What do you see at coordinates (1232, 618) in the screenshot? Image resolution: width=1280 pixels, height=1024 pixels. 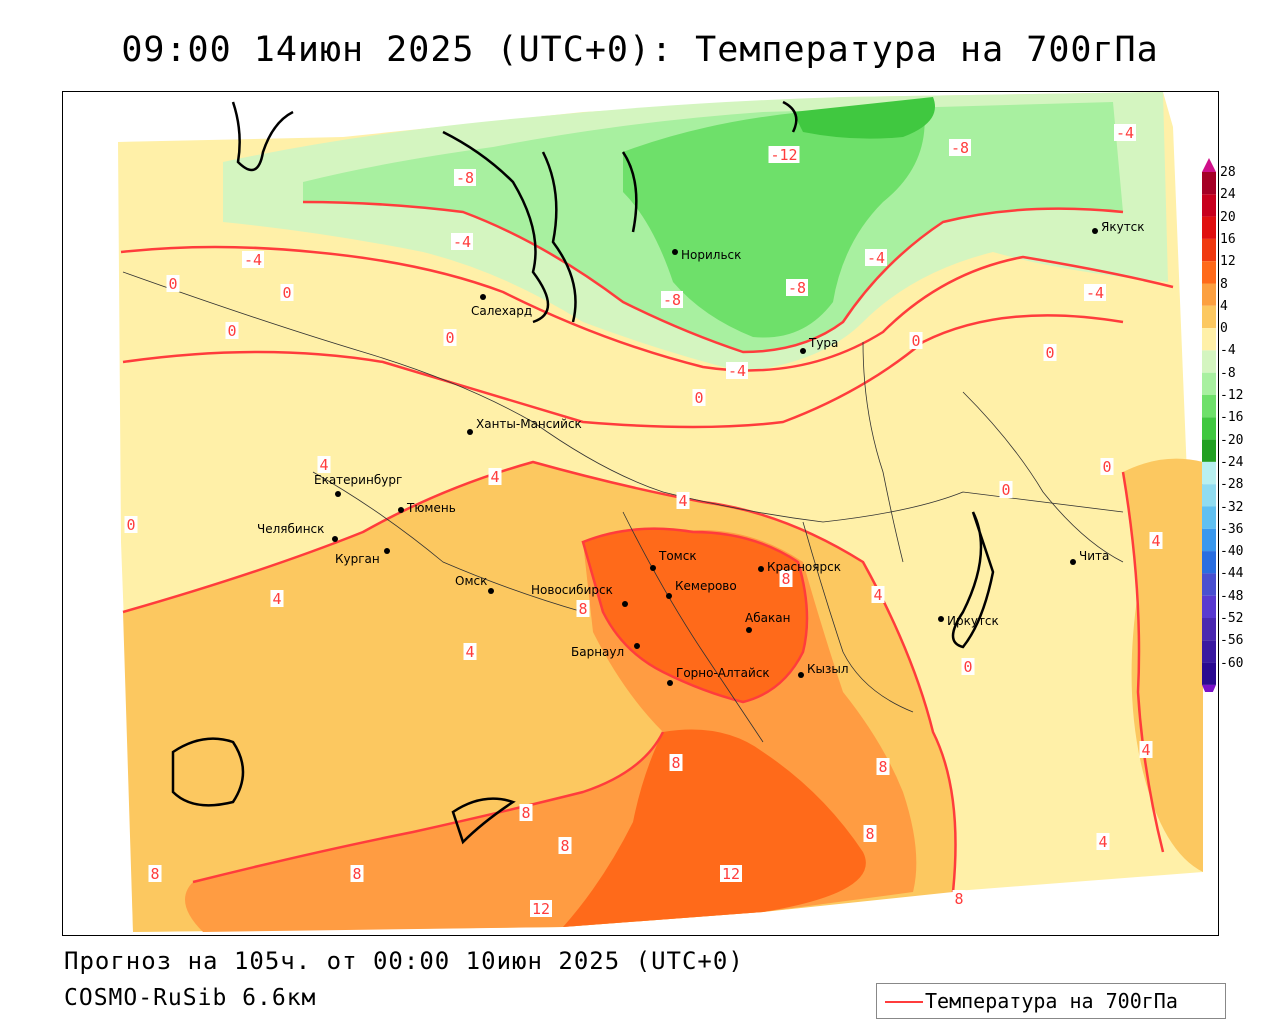 I see `colorbar-tick-label: -52` at bounding box center [1232, 618].